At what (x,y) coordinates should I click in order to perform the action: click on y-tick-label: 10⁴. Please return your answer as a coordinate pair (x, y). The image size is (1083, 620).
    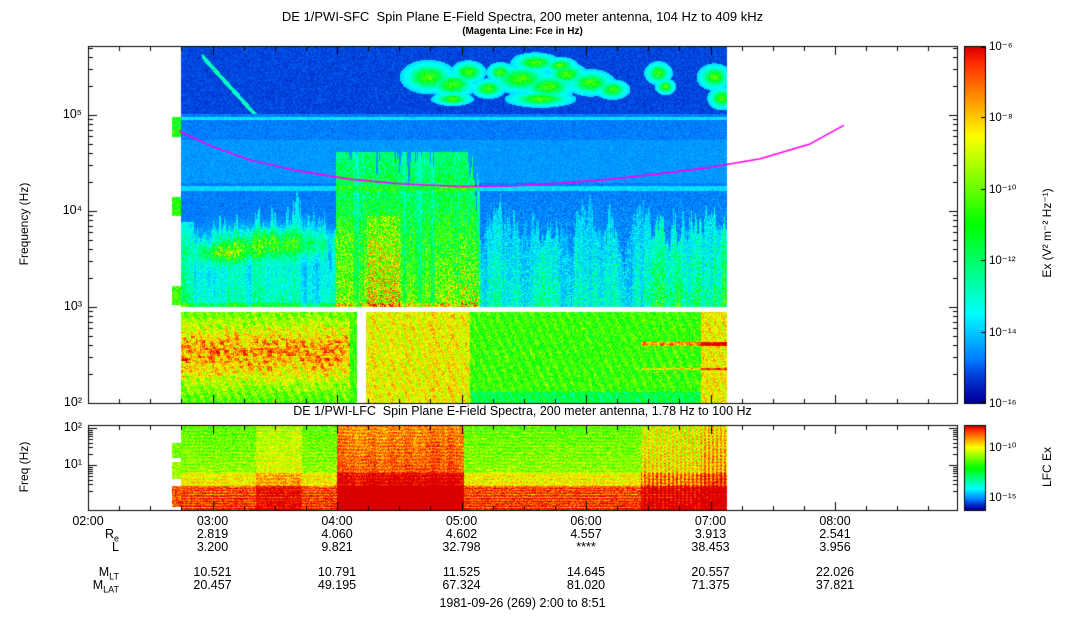
    Looking at the image, I should click on (72, 210).